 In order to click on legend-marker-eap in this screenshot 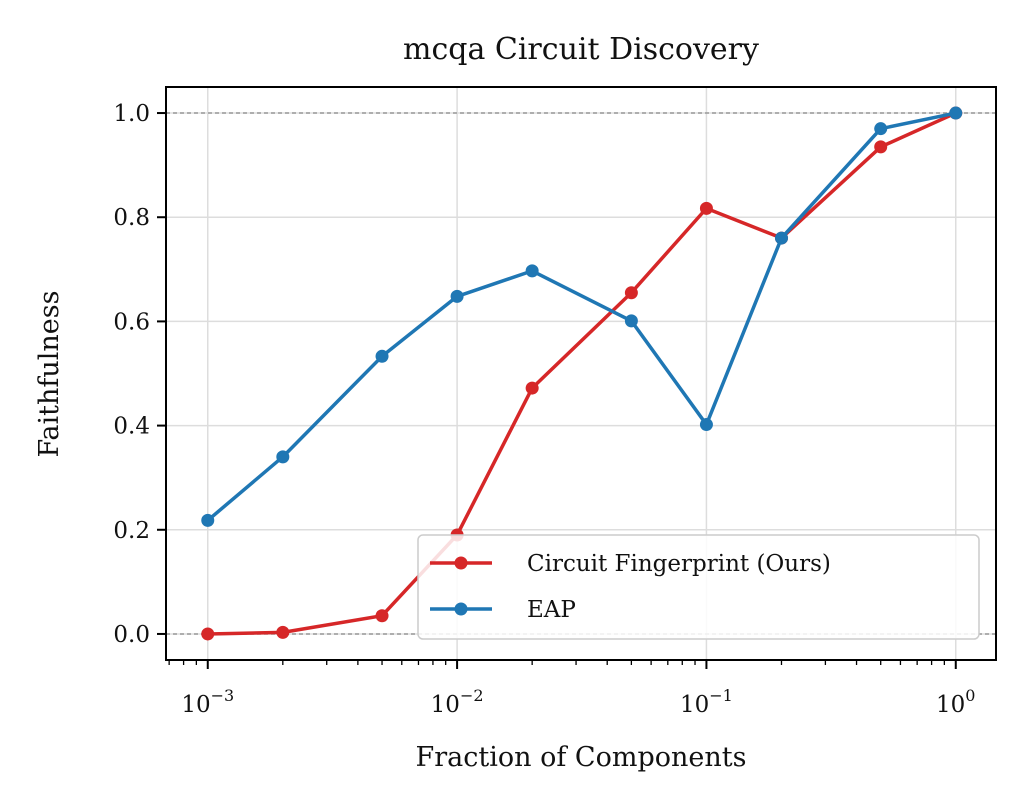, I will do `click(461, 609)`.